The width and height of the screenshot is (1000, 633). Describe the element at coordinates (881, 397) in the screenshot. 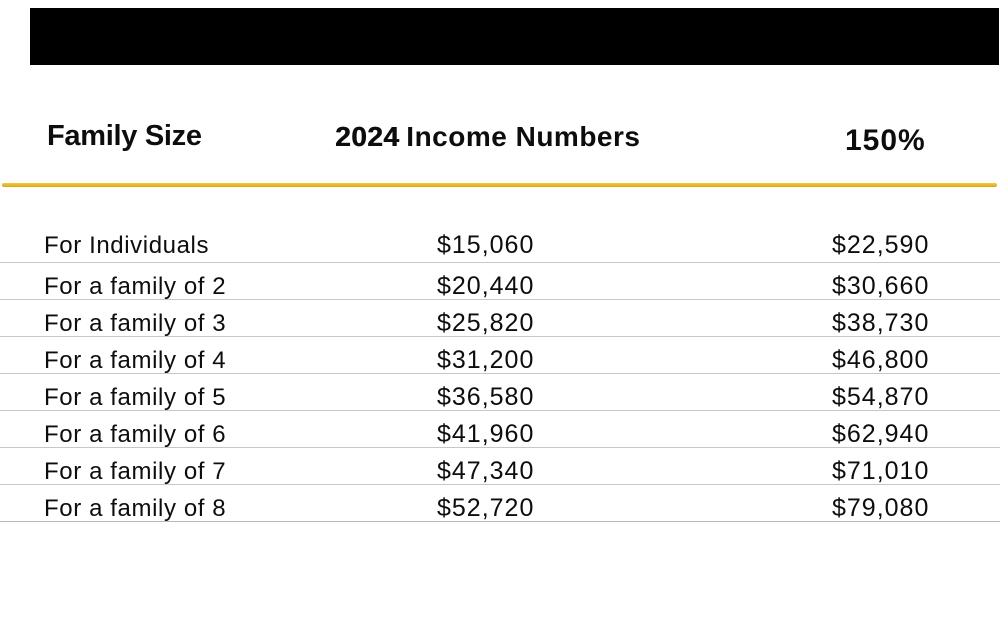

I see `percent-cell: $54,870` at that location.